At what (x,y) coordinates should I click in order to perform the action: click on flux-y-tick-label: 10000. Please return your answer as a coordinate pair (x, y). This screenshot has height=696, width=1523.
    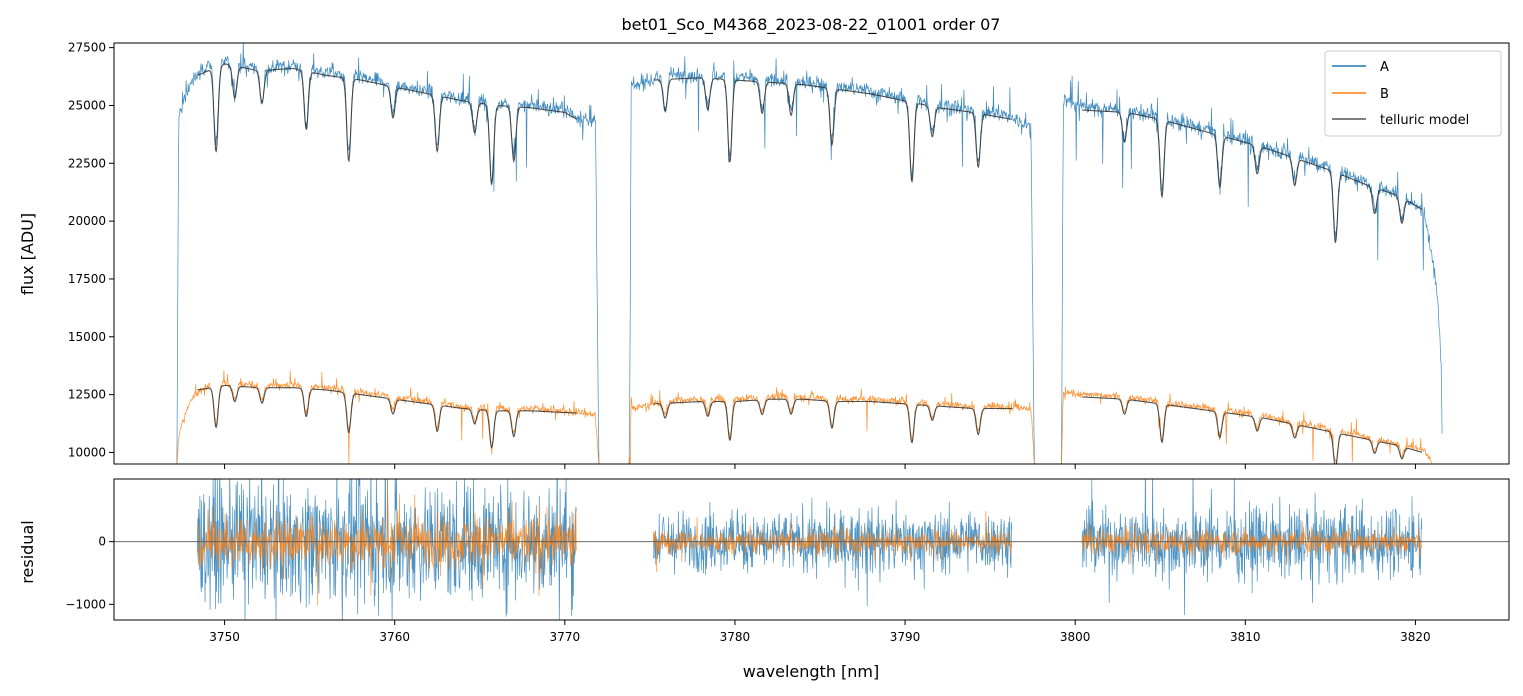
    Looking at the image, I should click on (87, 452).